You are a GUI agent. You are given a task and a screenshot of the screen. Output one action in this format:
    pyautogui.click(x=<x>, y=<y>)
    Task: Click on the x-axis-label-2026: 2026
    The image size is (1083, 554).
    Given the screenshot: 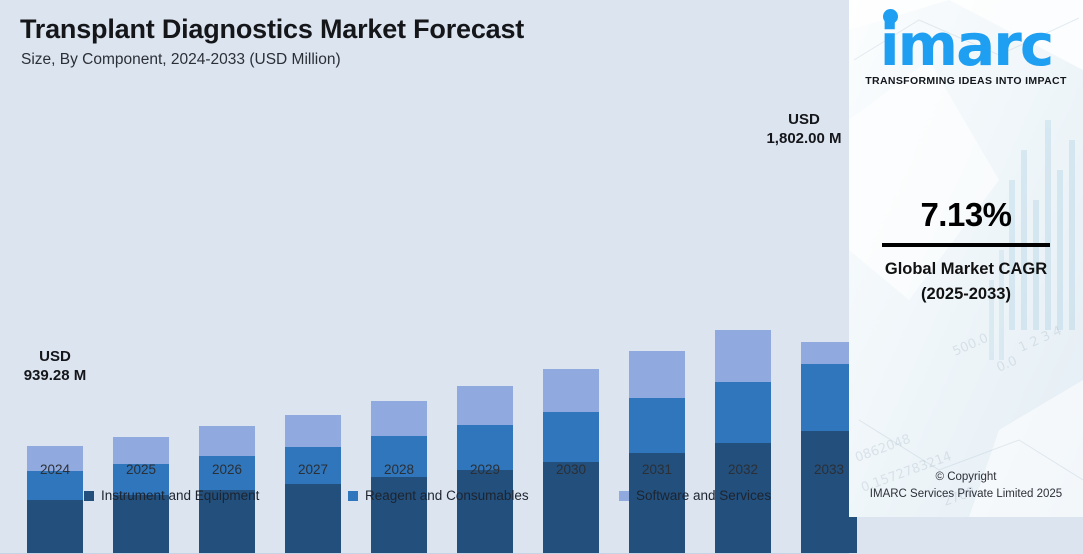 What is the action you would take?
    pyautogui.click(x=227, y=469)
    